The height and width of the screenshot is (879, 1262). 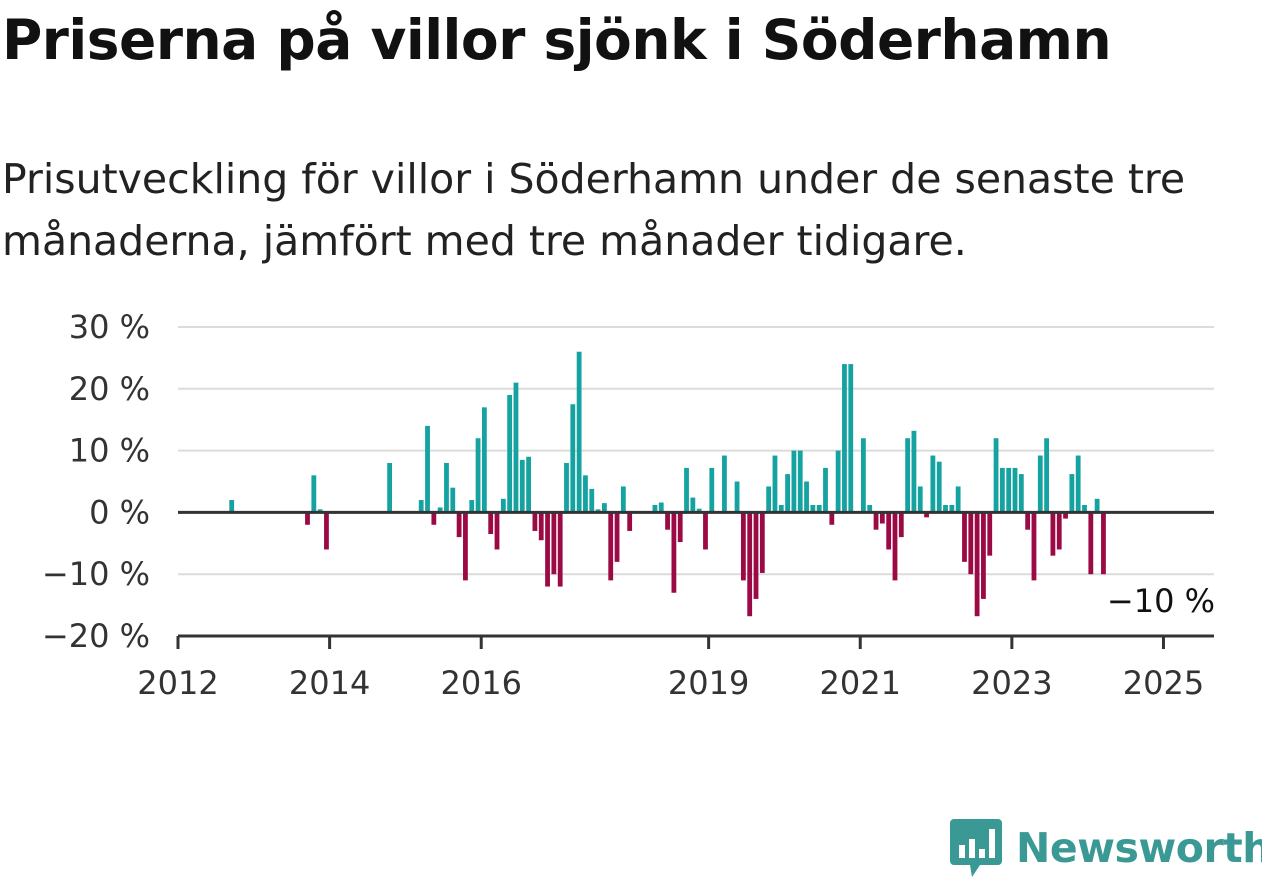 What do you see at coordinates (976, 848) in the screenshot?
I see `bar-chart-speech-bubble-icon` at bounding box center [976, 848].